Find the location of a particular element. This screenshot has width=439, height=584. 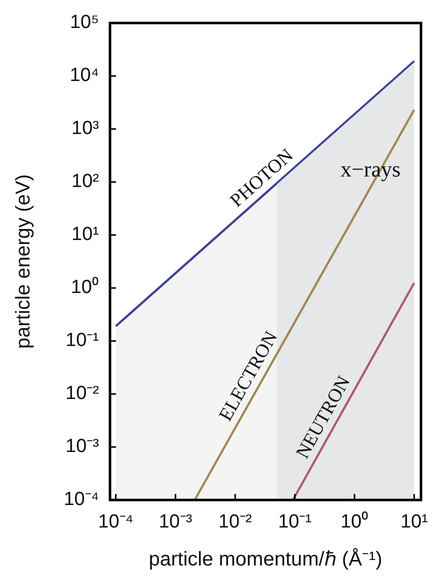

y-tick-label: 10⁻² is located at coordinates (82, 393).